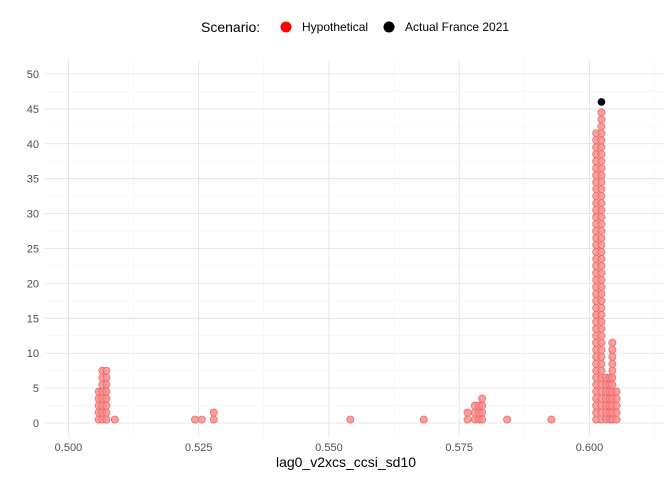 Image resolution: width=672 pixels, height=480 pixels. What do you see at coordinates (33, 180) in the screenshot?
I see `y-tick-label: 35` at bounding box center [33, 180].